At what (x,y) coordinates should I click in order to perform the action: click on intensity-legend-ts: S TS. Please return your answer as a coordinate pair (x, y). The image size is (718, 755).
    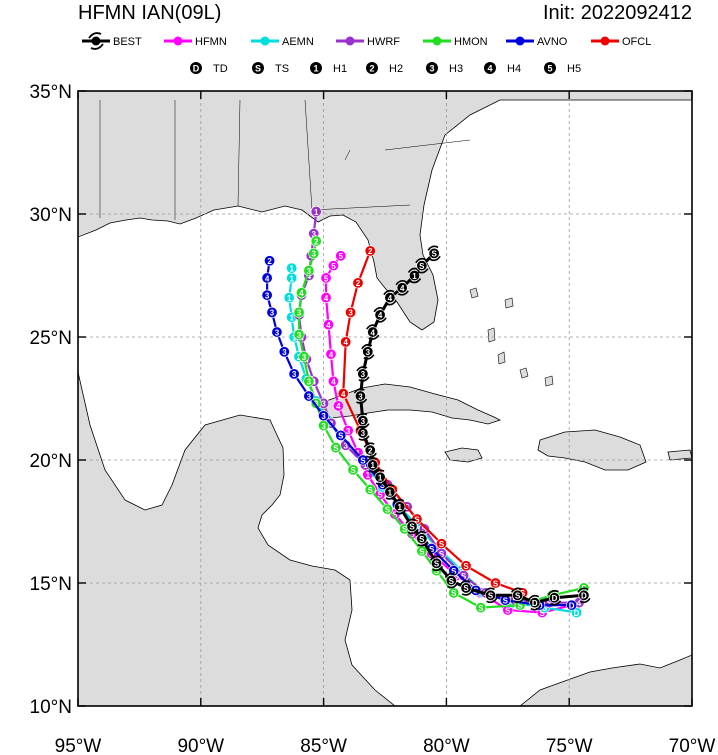
    Looking at the image, I should click on (270, 68).